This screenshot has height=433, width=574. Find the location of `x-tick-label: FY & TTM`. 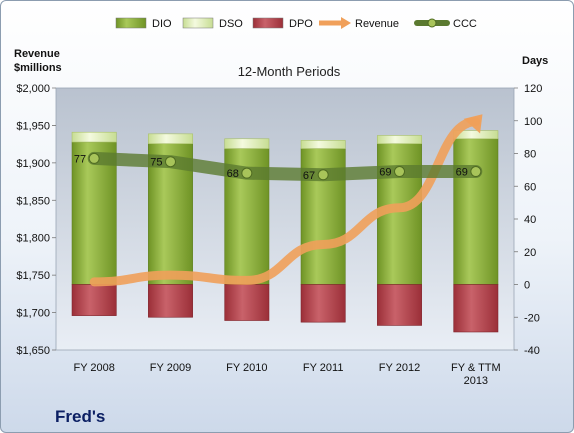

x-tick-label: FY & TTM is located at coordinates (476, 368).